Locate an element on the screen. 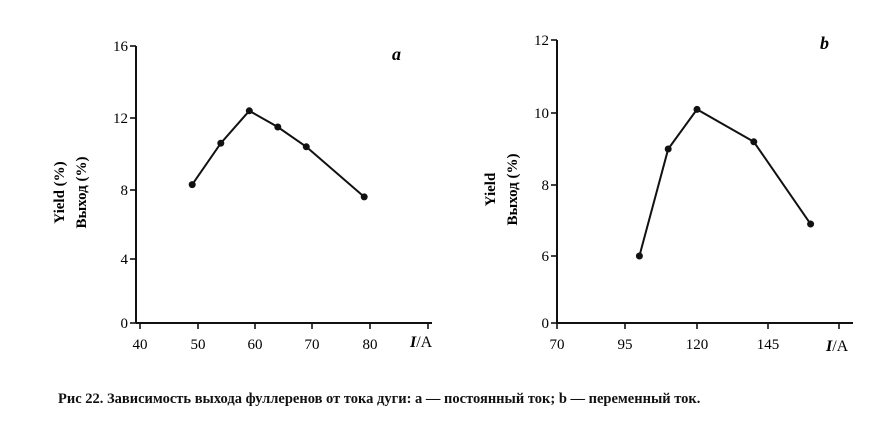 The height and width of the screenshot is (437, 882). x-tick-label: 60 is located at coordinates (255, 345).